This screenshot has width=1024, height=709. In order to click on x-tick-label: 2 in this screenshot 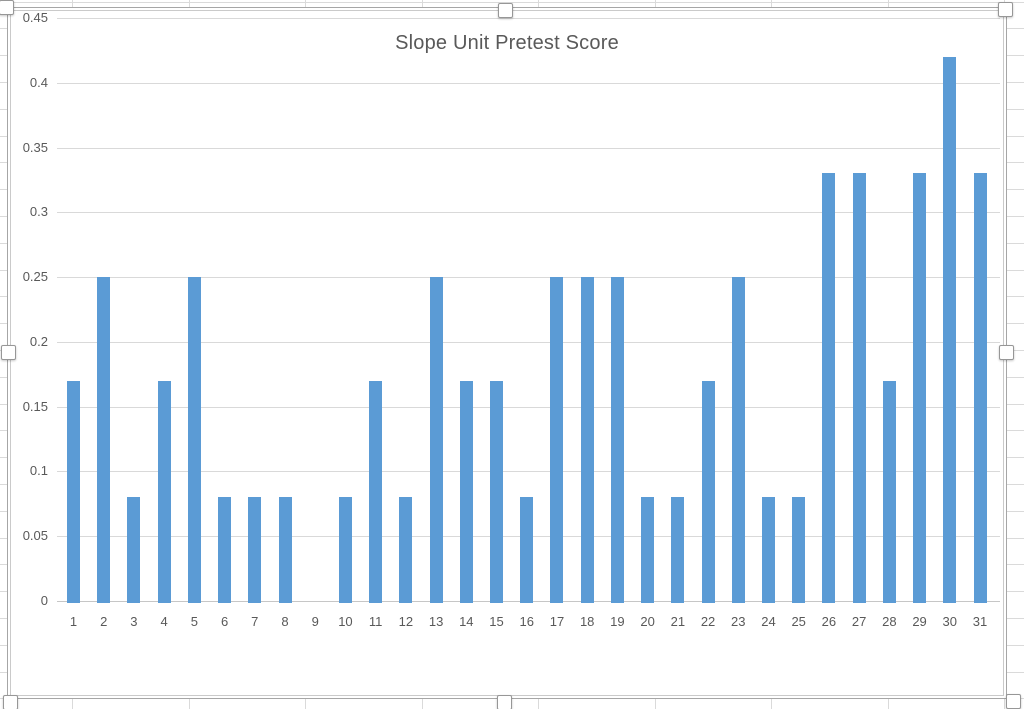, I will do `click(104, 621)`.